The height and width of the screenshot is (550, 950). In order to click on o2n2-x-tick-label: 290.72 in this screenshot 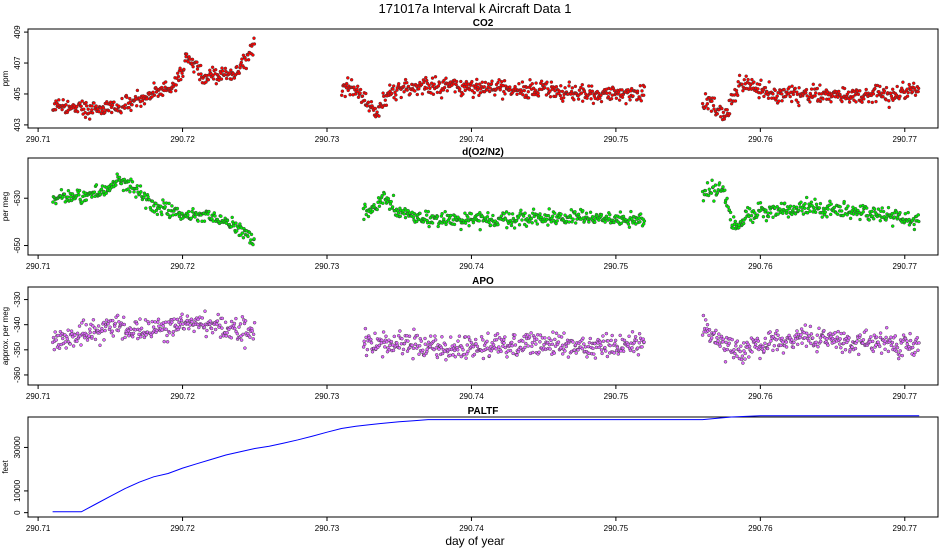, I will do `click(182, 266)`.